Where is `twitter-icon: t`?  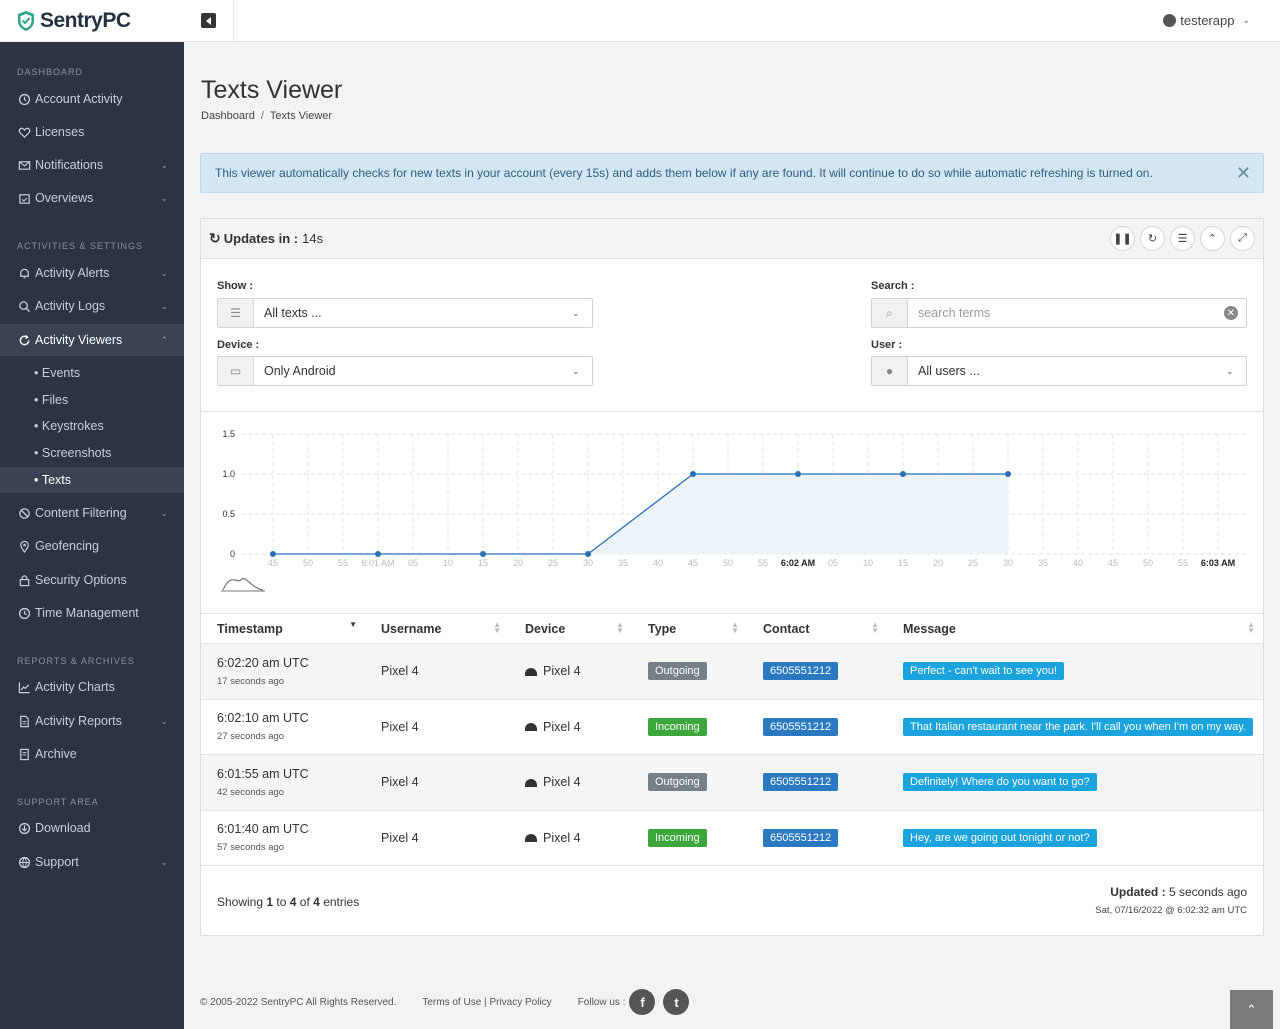
twitter-icon: t is located at coordinates (676, 1002).